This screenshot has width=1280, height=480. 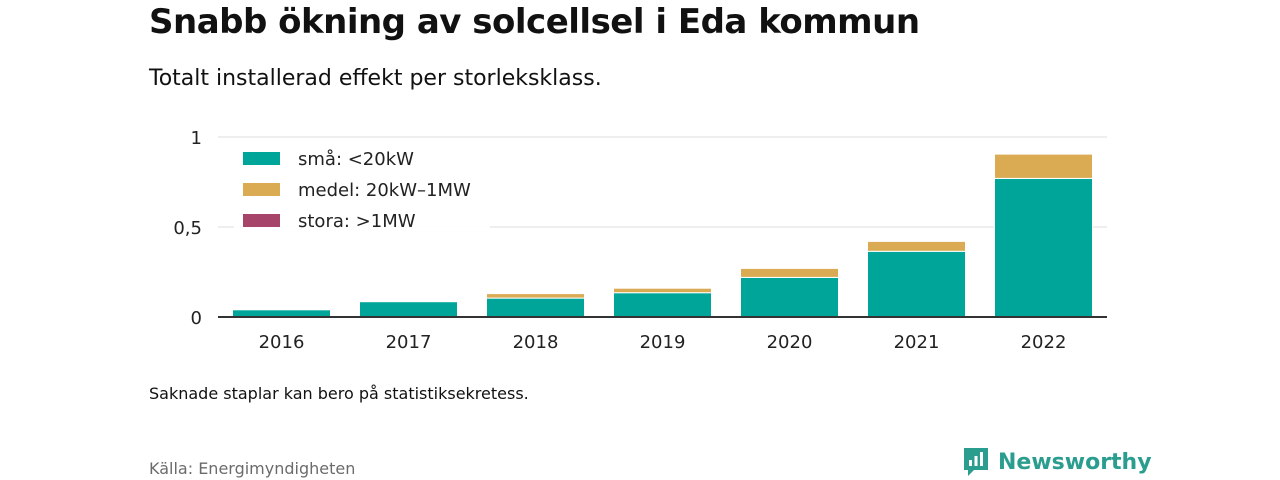 I want to click on source-text: Källa: Energimyndigheten, so click(x=252, y=468).